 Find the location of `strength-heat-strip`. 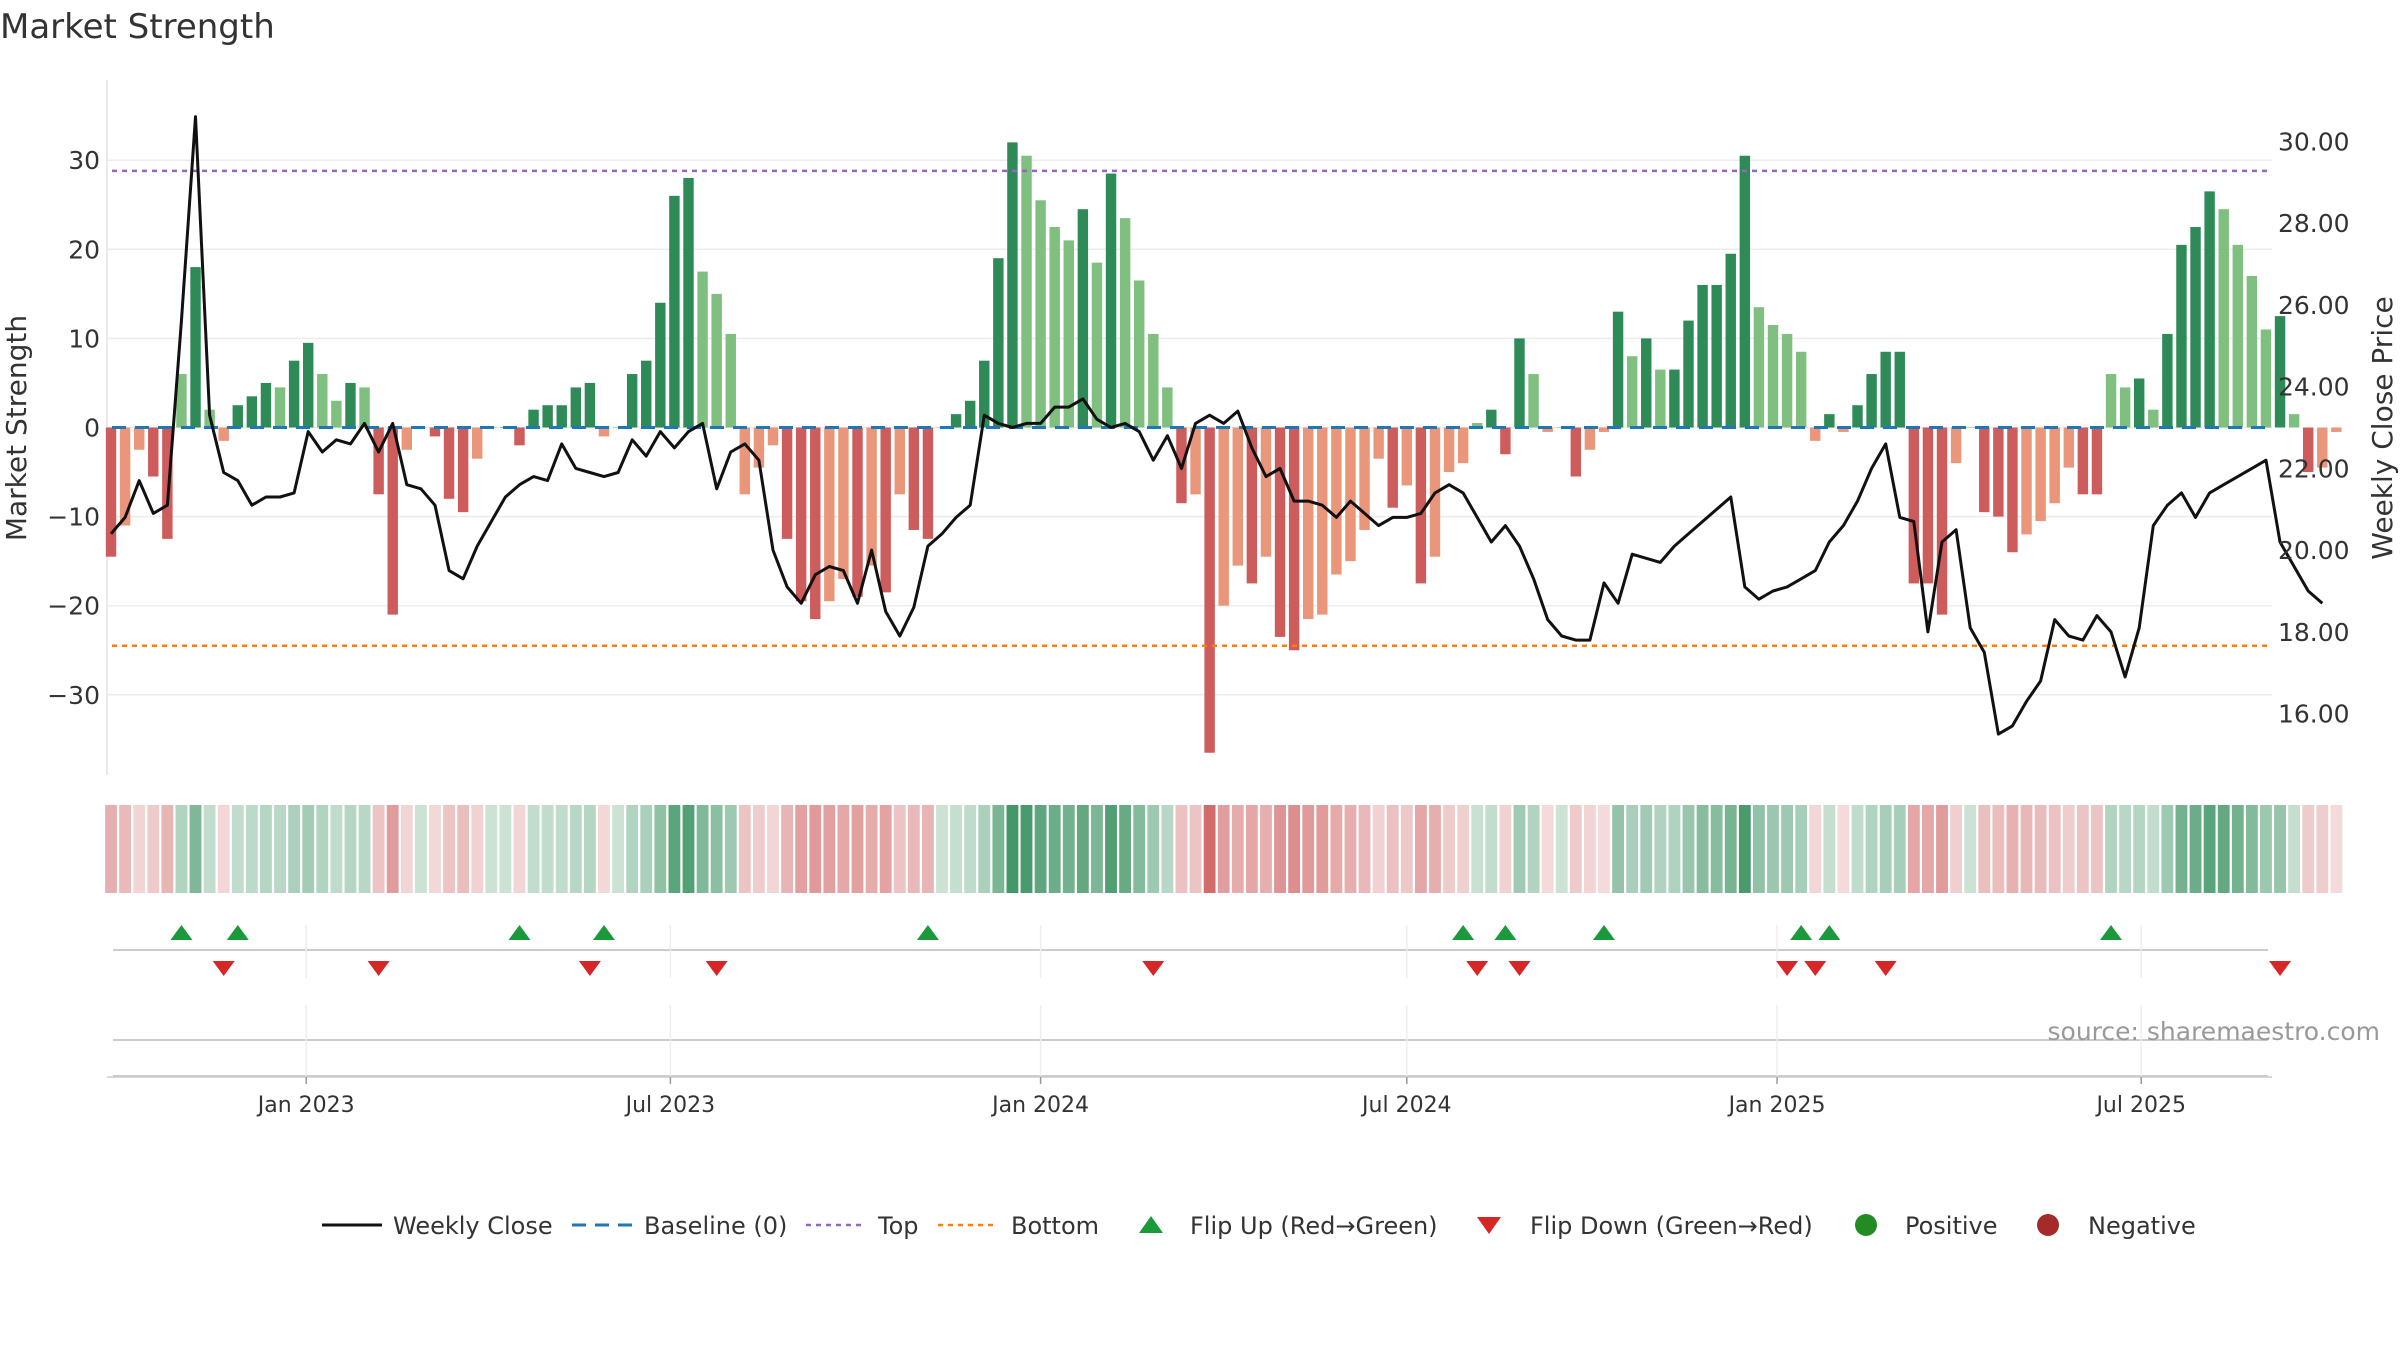

strength-heat-strip is located at coordinates (1224, 849).